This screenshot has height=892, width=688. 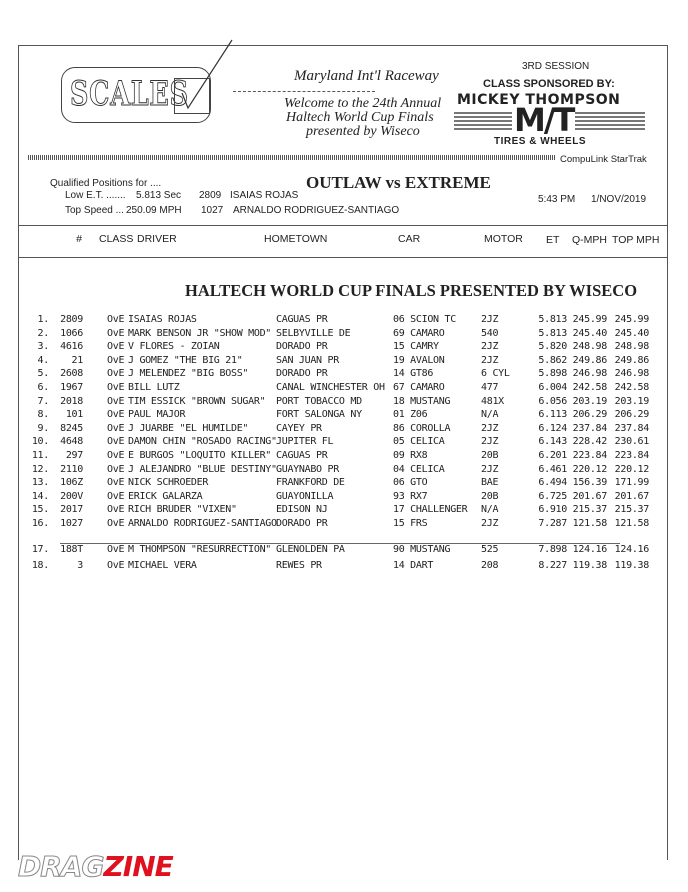 What do you see at coordinates (185, 360) in the screenshot?
I see `cell-driver: J GOMEZ "THE BIG 21"` at bounding box center [185, 360].